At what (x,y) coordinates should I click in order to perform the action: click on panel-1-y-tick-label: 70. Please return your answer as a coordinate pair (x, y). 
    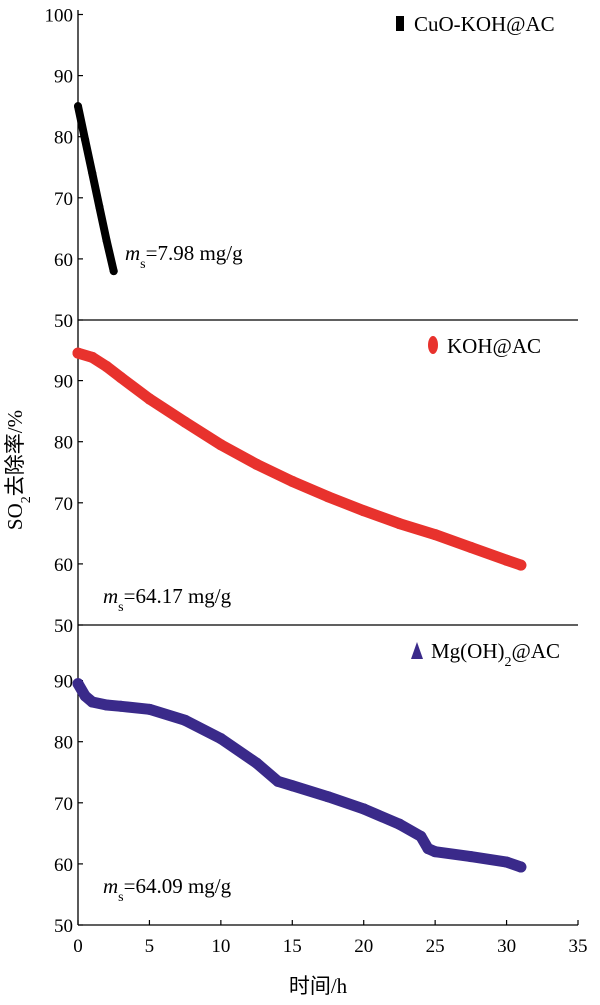
    Looking at the image, I should click on (63, 199).